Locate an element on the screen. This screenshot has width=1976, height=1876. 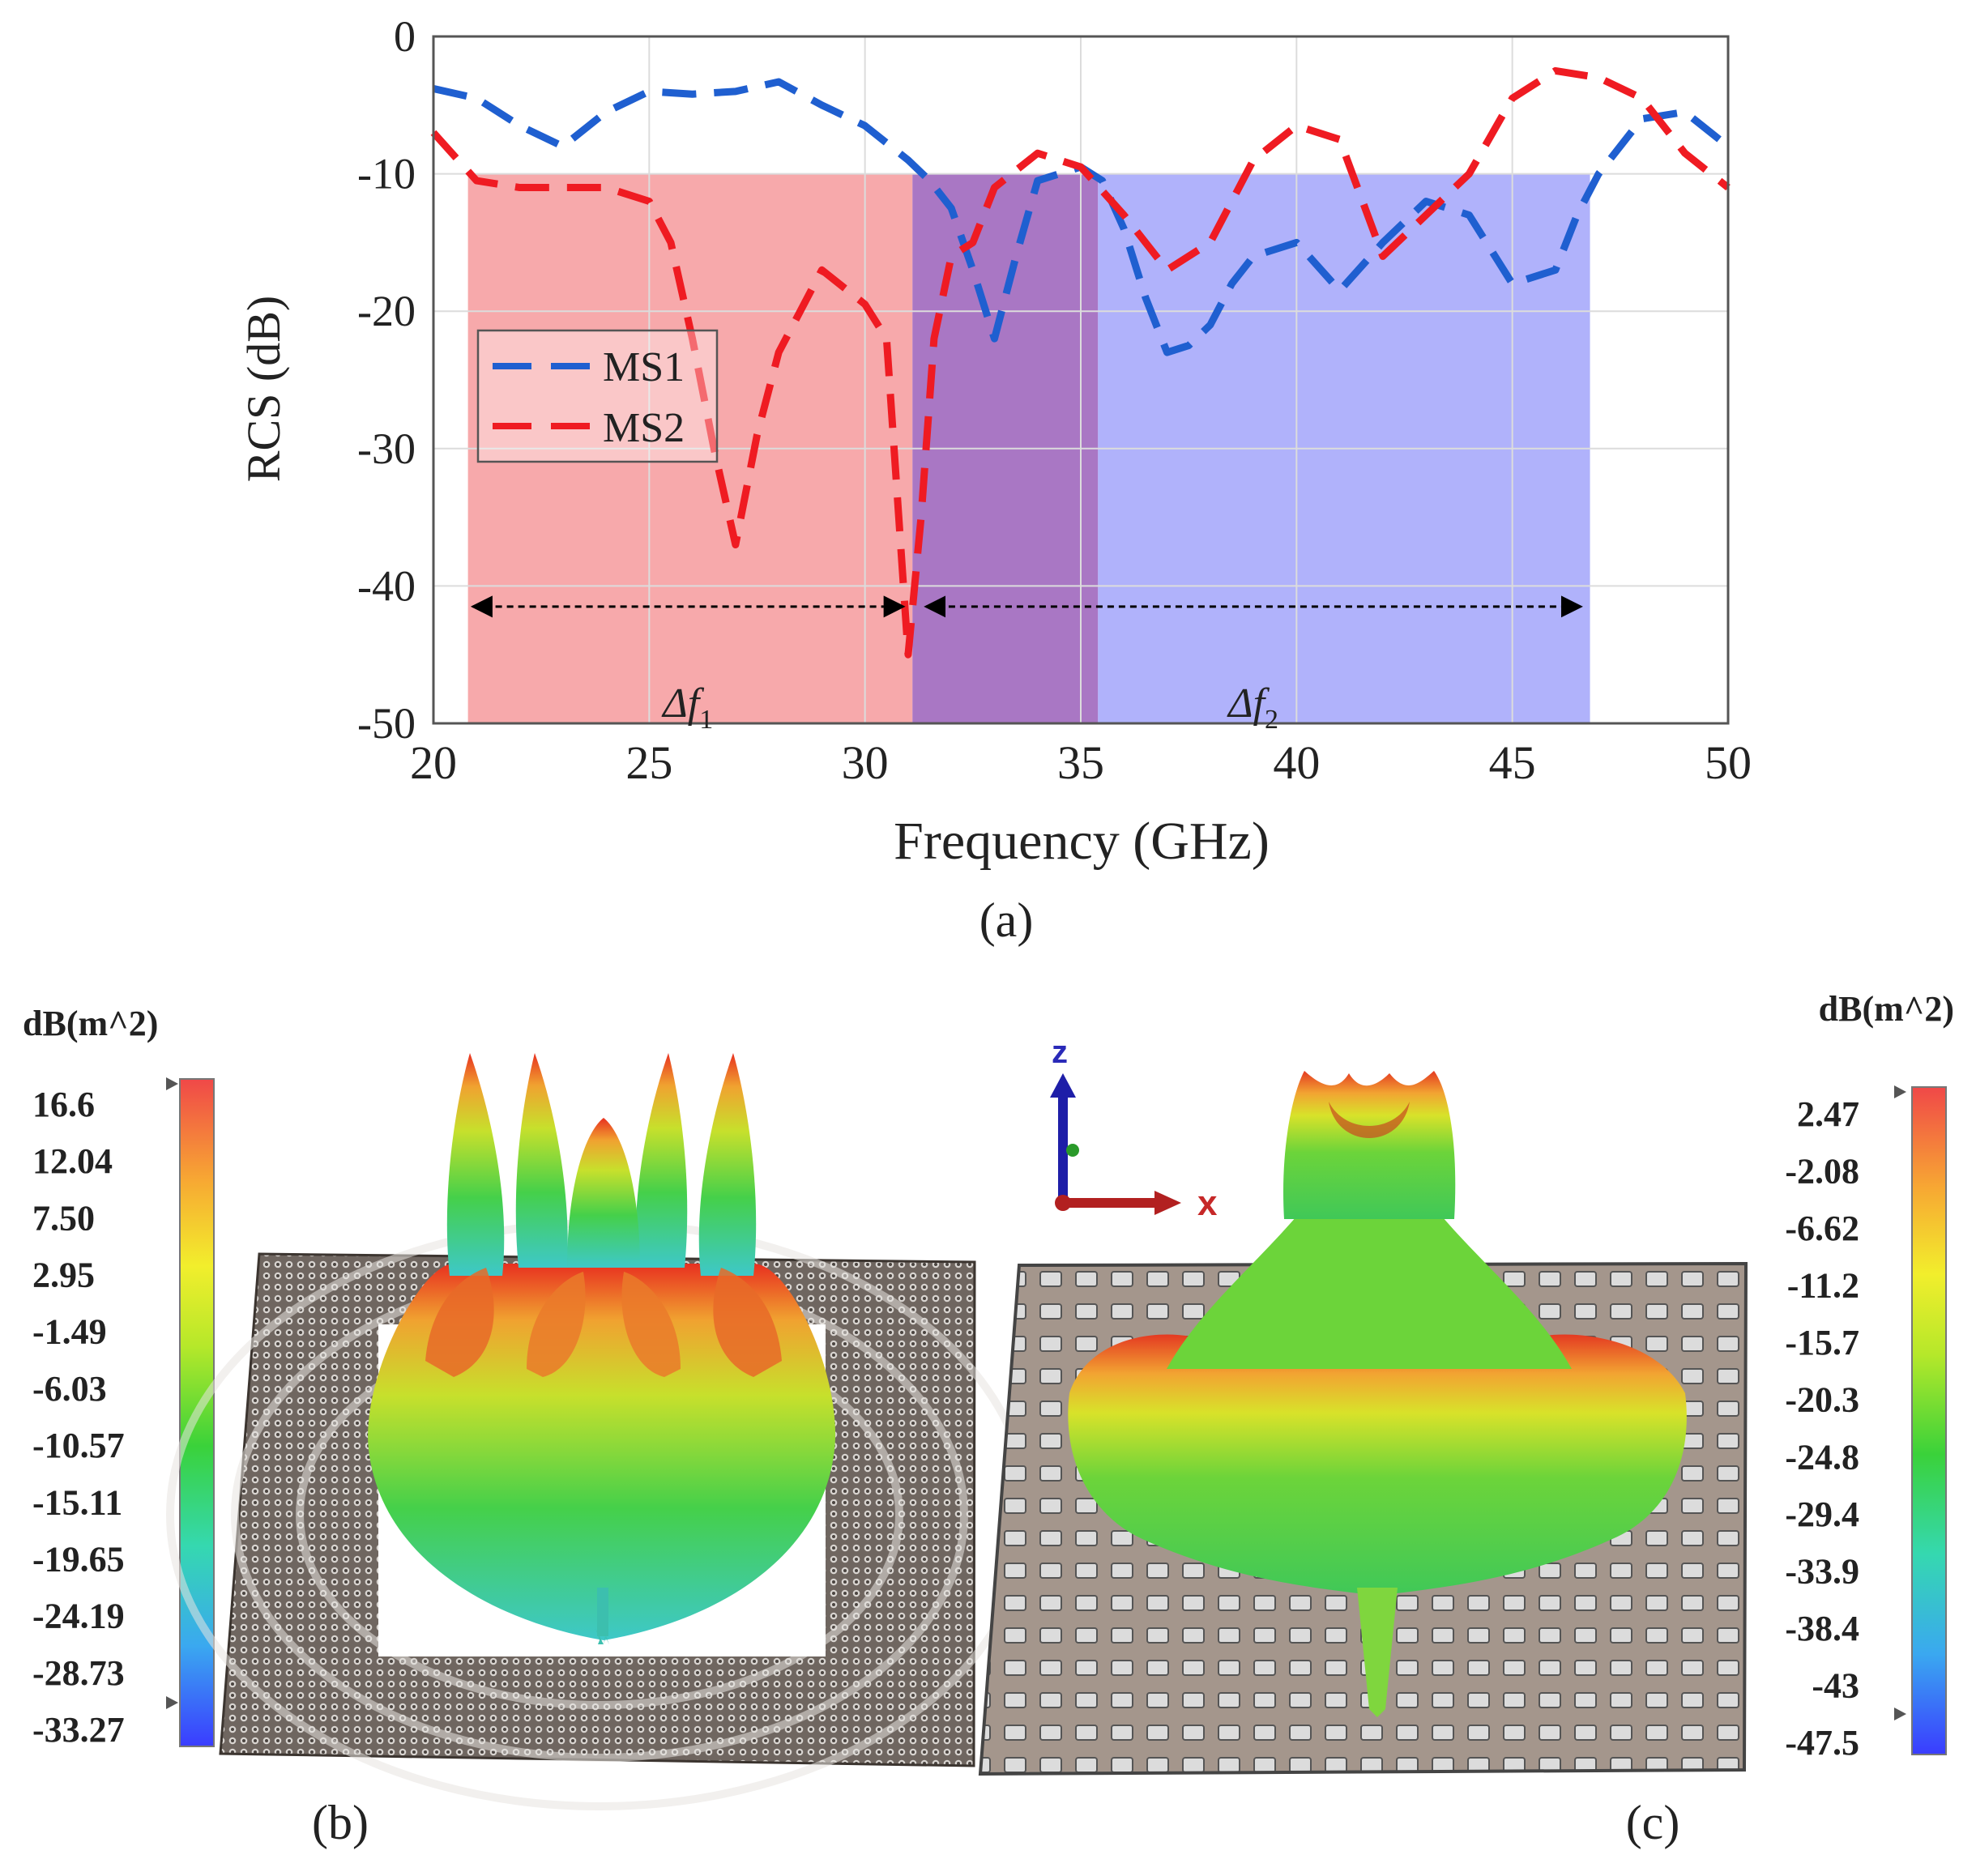
x-tick-label: 50 is located at coordinates (1728, 762).